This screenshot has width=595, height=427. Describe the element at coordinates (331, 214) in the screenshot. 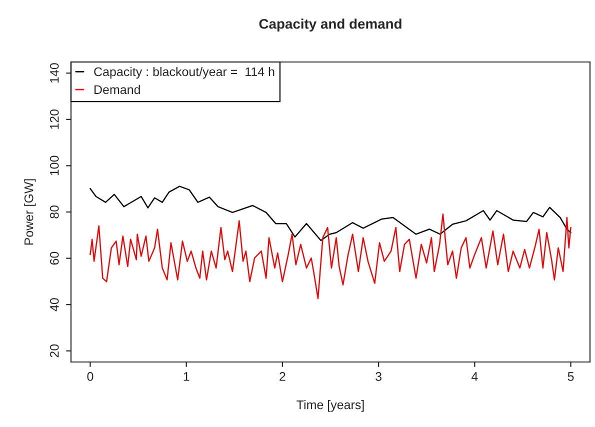

I see `line-series` at that location.